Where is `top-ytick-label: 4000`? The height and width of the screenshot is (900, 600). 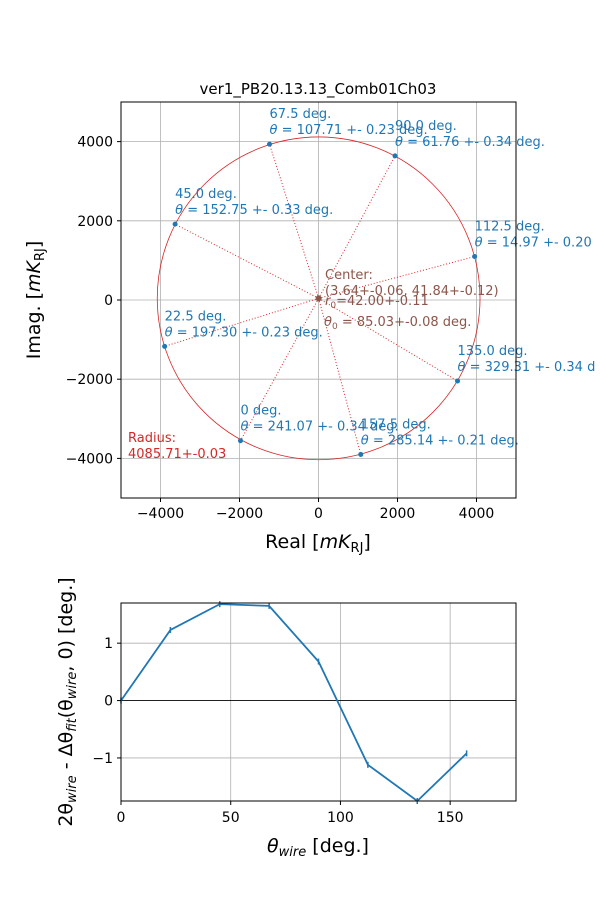
top-ytick-label: 4000 is located at coordinates (95, 143).